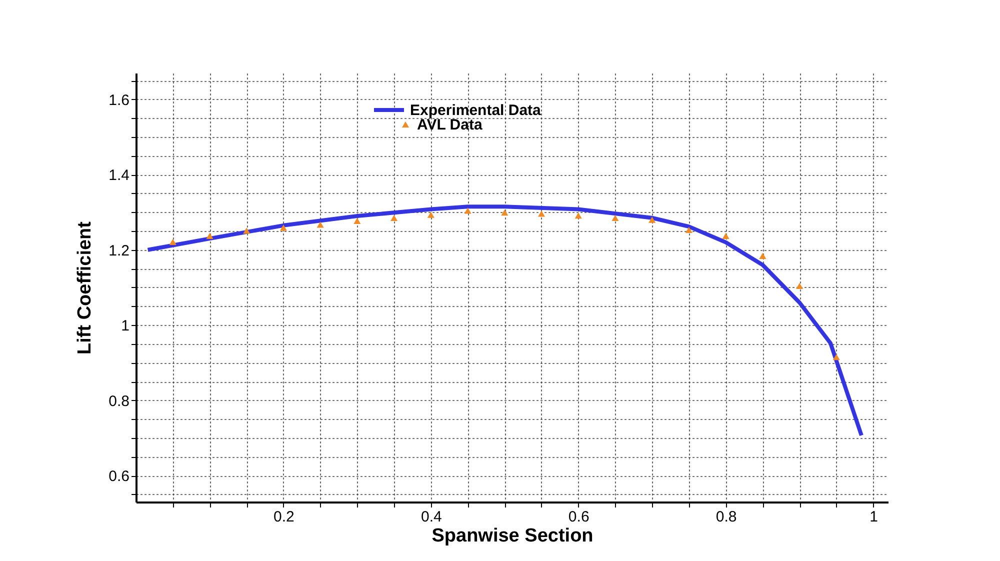 Image resolution: width=1000 pixels, height=561 pixels. Describe the element at coordinates (119, 251) in the screenshot. I see `y-tick-label: 1.2` at that location.